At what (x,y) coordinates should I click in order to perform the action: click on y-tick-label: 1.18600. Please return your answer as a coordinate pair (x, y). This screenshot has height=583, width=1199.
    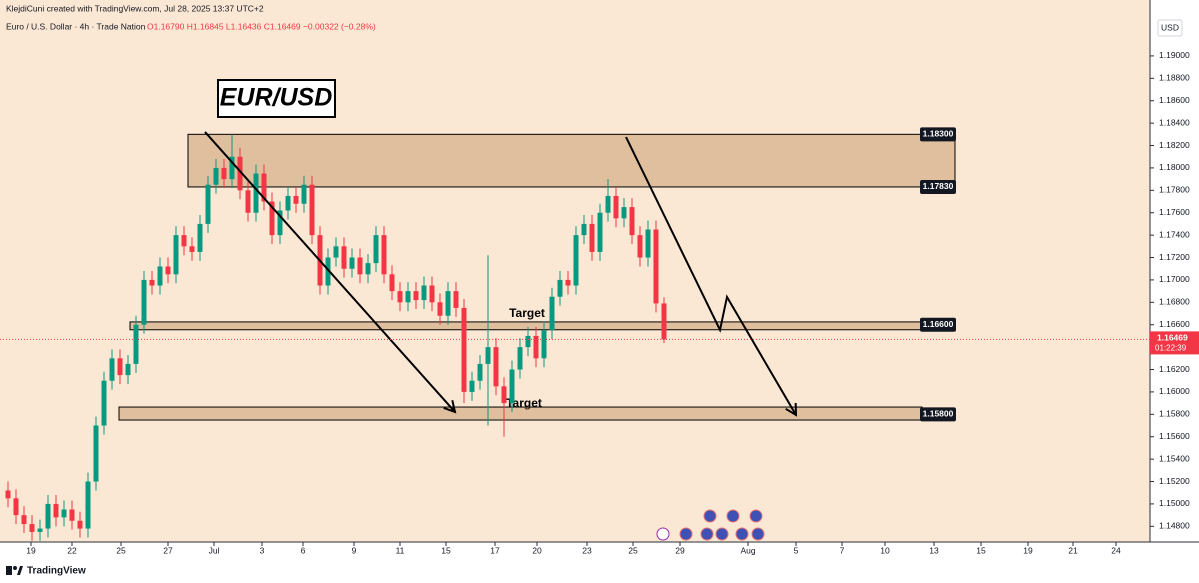
    Looking at the image, I should click on (1174, 100).